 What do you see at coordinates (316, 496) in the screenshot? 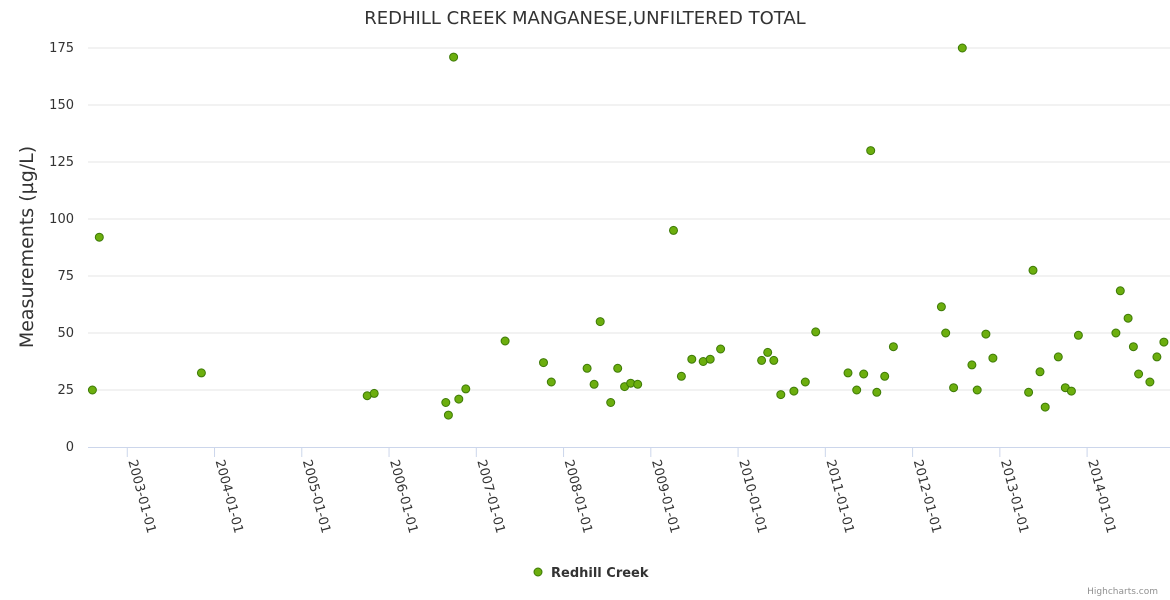
I see `x-tick-label: 2005-01-01` at bounding box center [316, 496].